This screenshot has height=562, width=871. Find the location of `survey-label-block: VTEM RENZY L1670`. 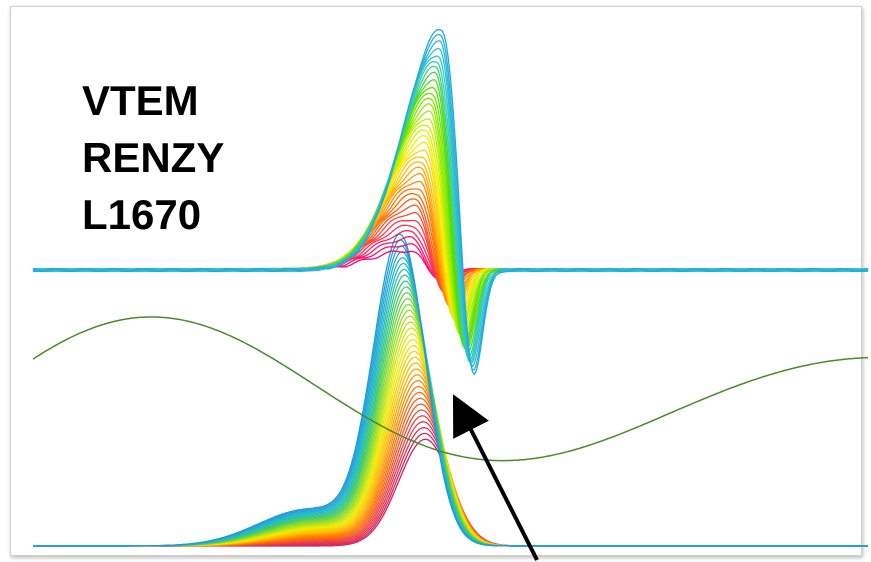

survey-label-block: VTEM RENZY L1670 is located at coordinates (153, 157).